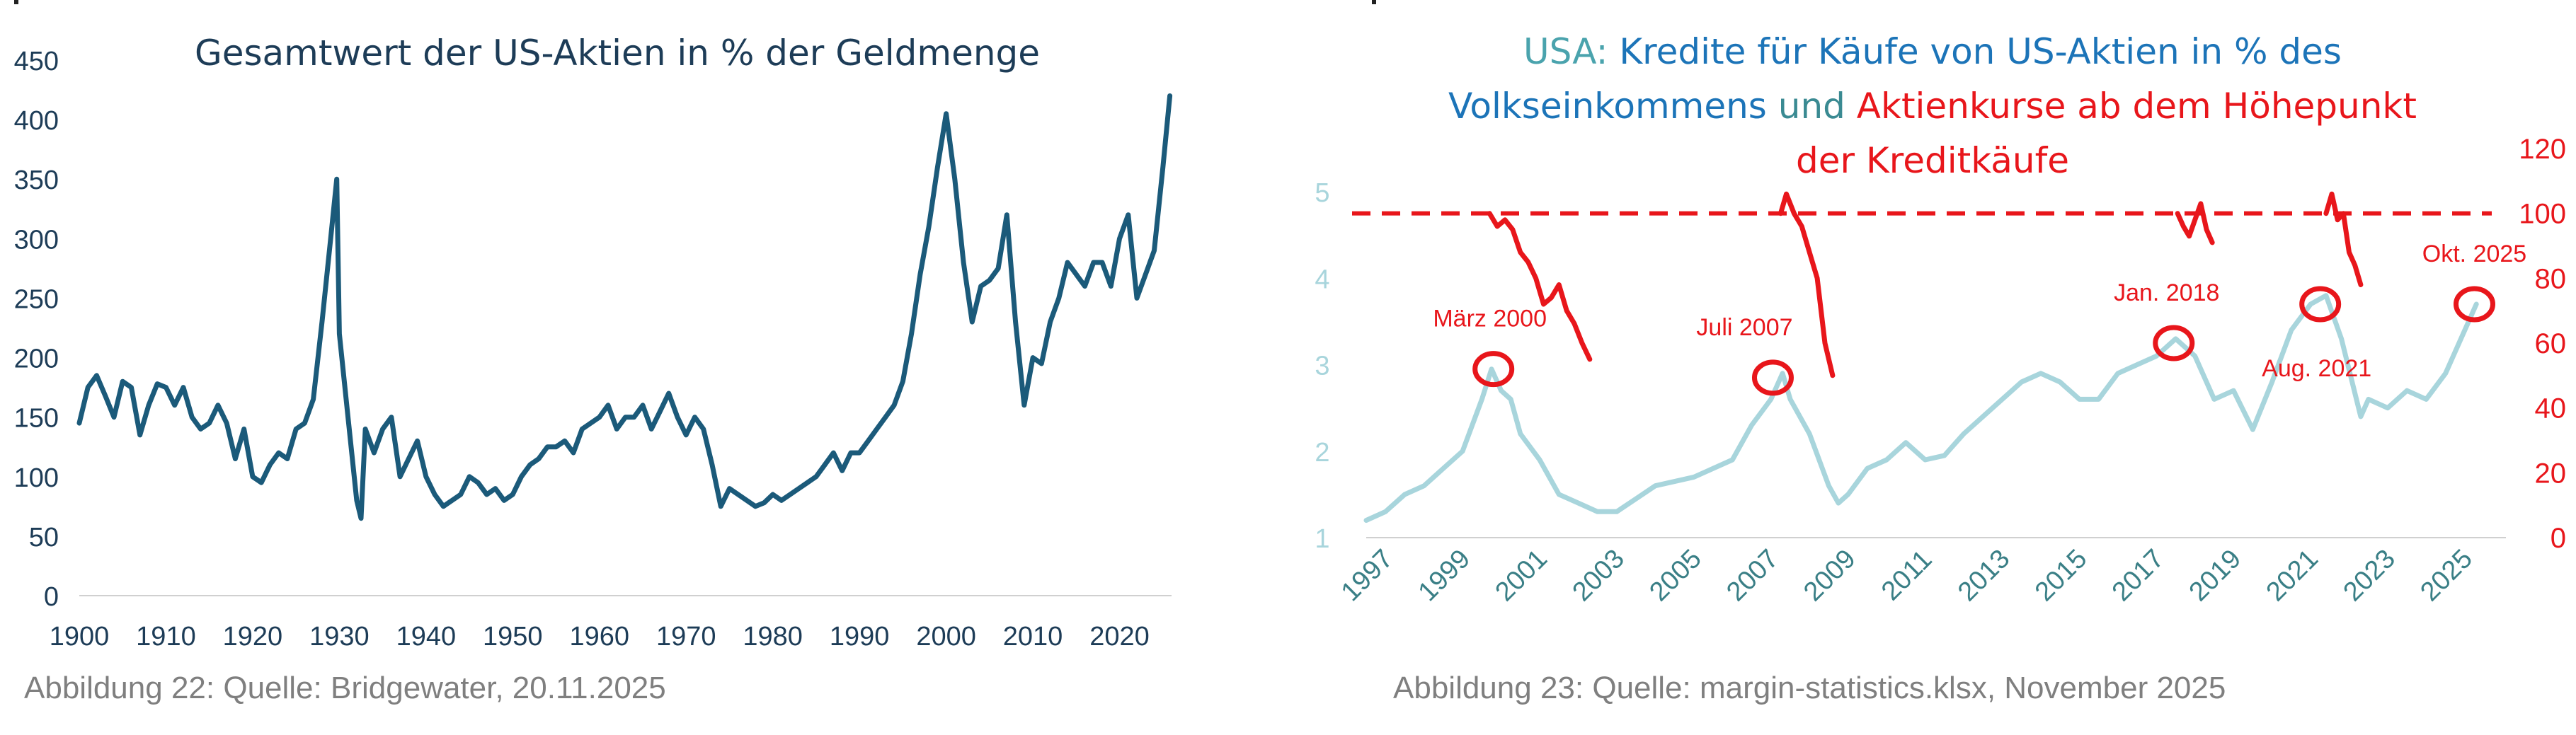  Describe the element at coordinates (1521, 575) in the screenshot. I see `x-tick-label: 2001` at that location.